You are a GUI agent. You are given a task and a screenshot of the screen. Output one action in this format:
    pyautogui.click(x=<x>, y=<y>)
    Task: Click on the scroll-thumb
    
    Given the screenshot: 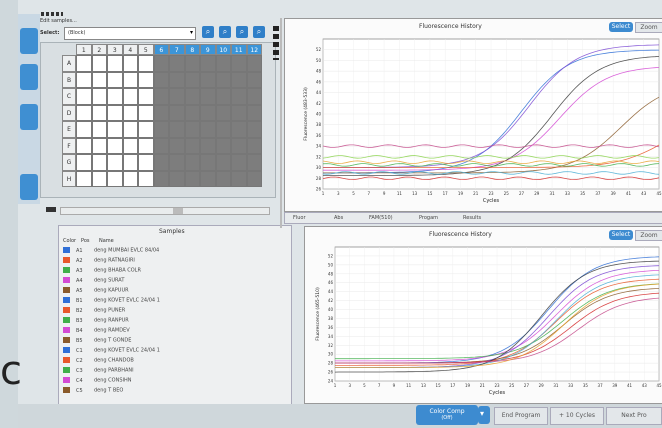 What is the action you would take?
    pyautogui.click(x=178, y=211)
    